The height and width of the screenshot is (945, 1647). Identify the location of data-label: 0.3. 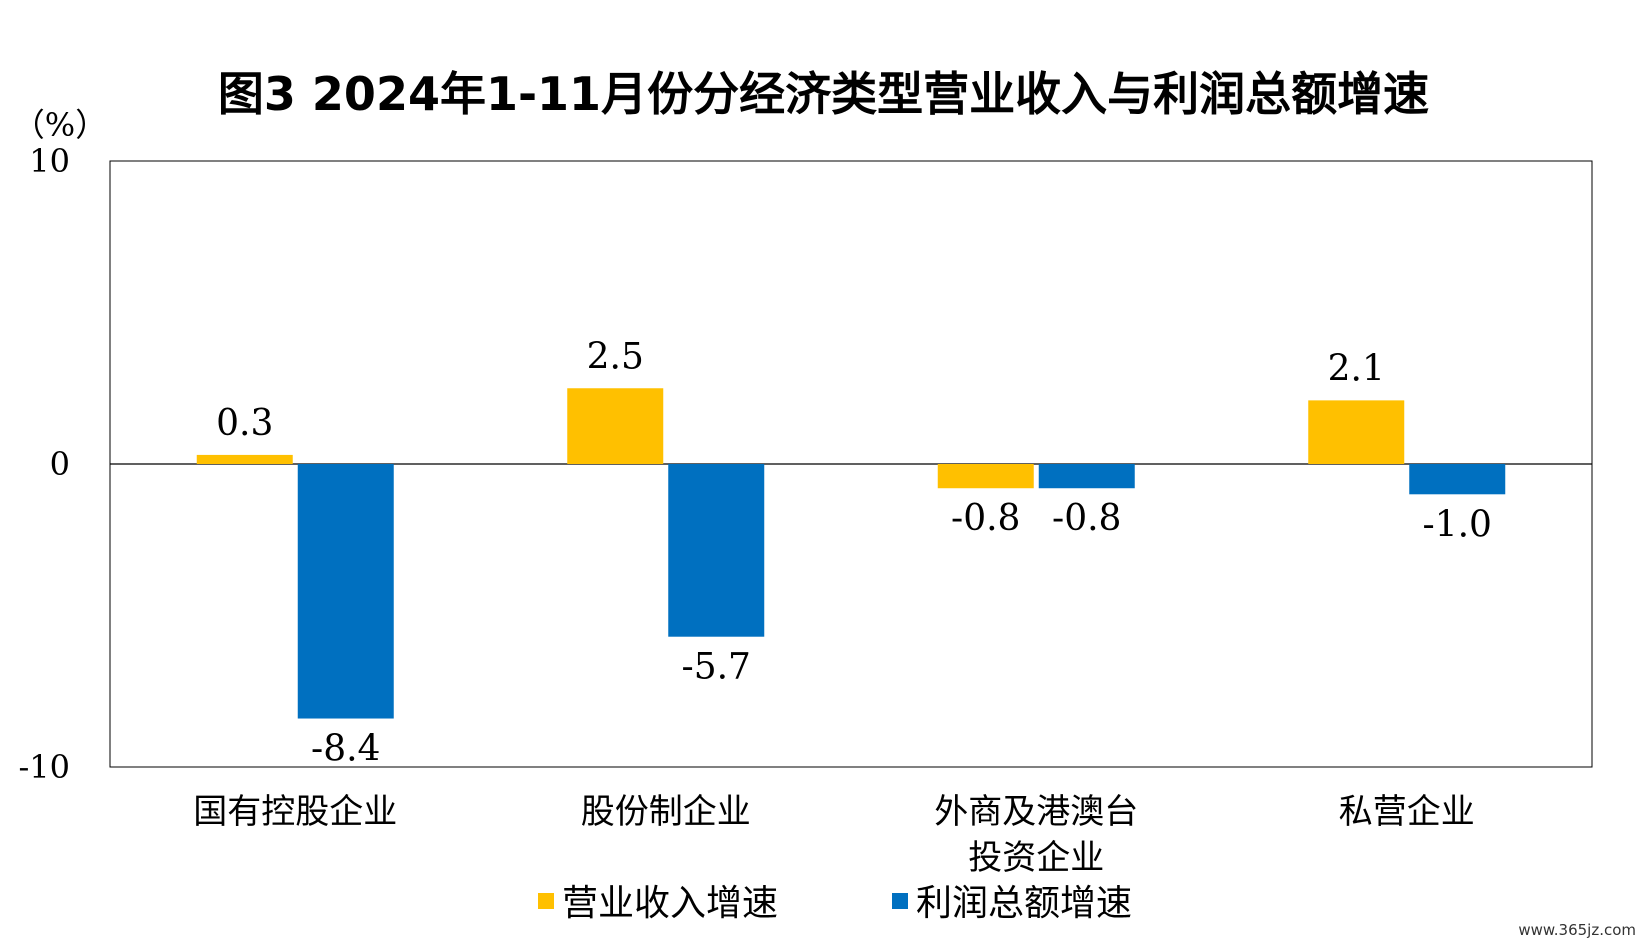
(244, 423).